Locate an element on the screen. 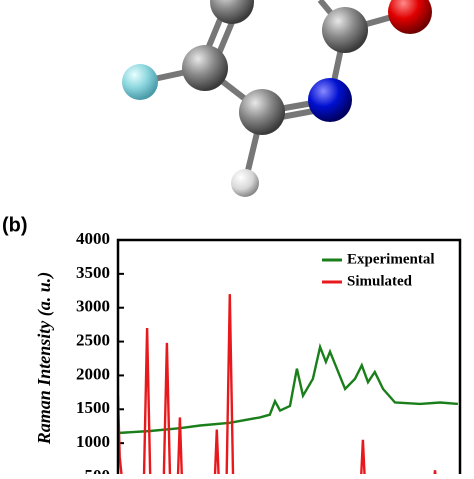 This screenshot has width=474, height=479. series-line is located at coordinates (288, 388).